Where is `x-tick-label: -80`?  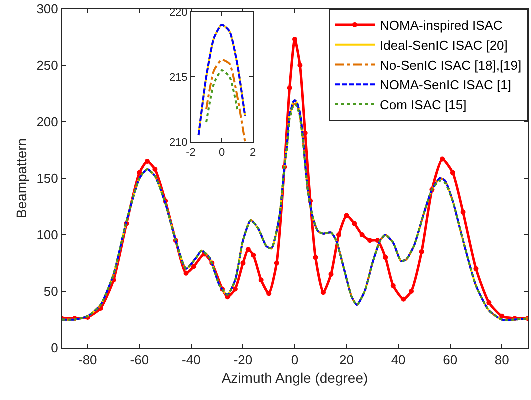 x-tick-label: -80 is located at coordinates (88, 360).